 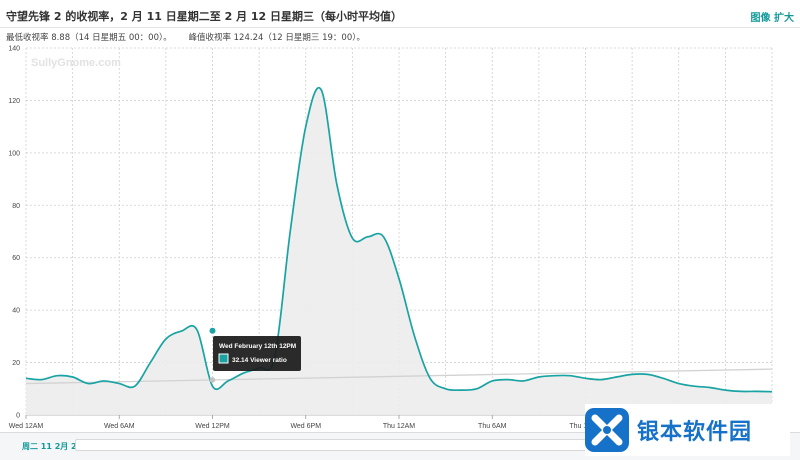 What do you see at coordinates (760, 18) in the screenshot?
I see `image-button: 图像` at bounding box center [760, 18].